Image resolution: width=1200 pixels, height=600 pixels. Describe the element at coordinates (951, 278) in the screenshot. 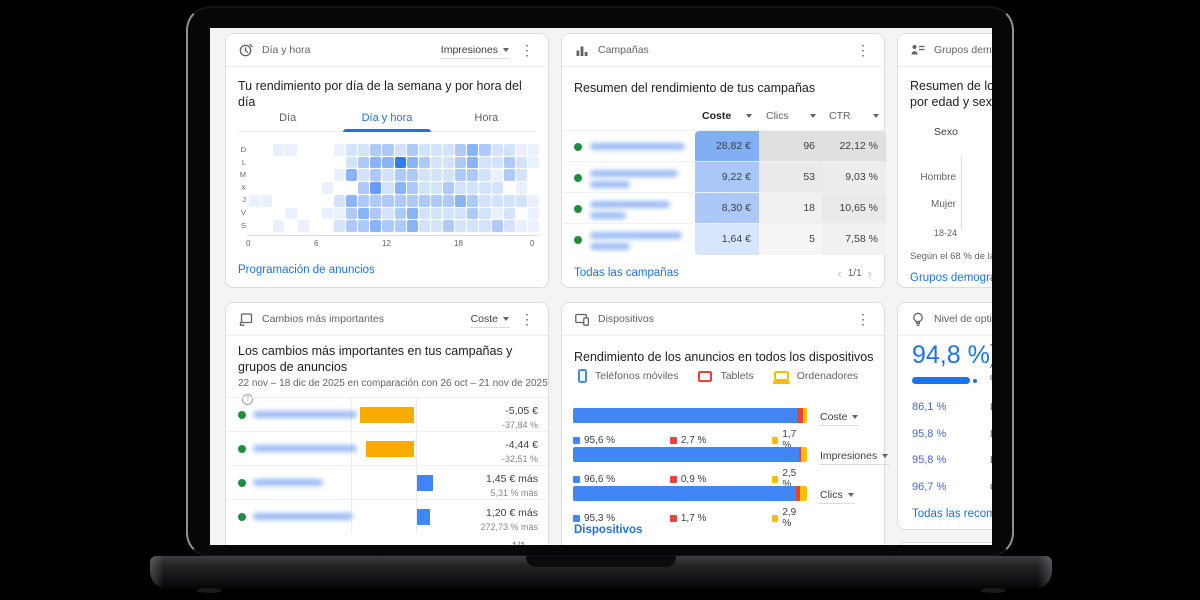

I see `demographics-link: Grupos demográf` at that location.